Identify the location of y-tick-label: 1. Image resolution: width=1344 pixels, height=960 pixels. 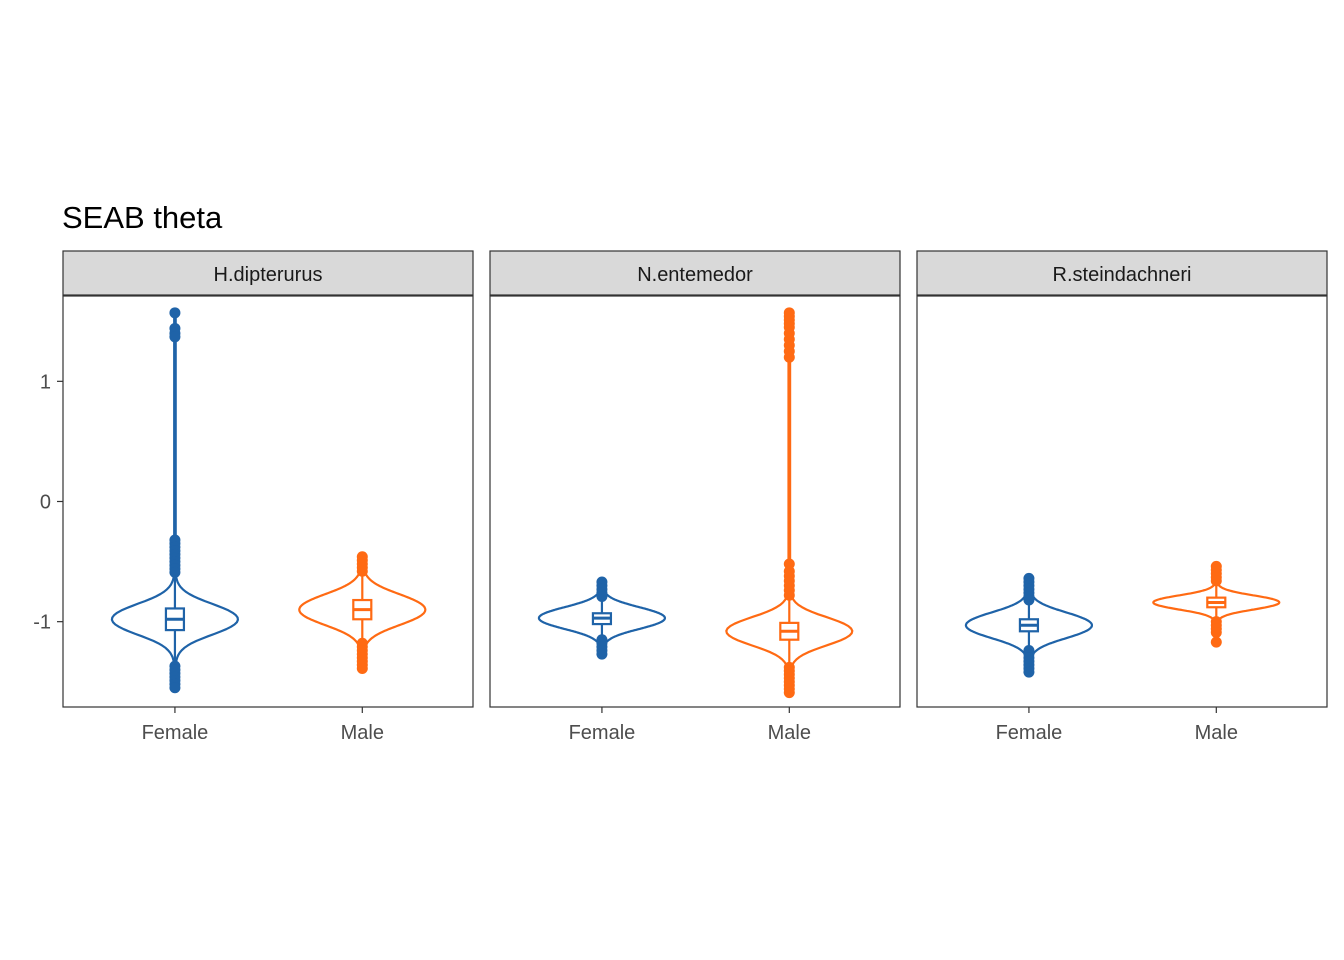
(45, 382).